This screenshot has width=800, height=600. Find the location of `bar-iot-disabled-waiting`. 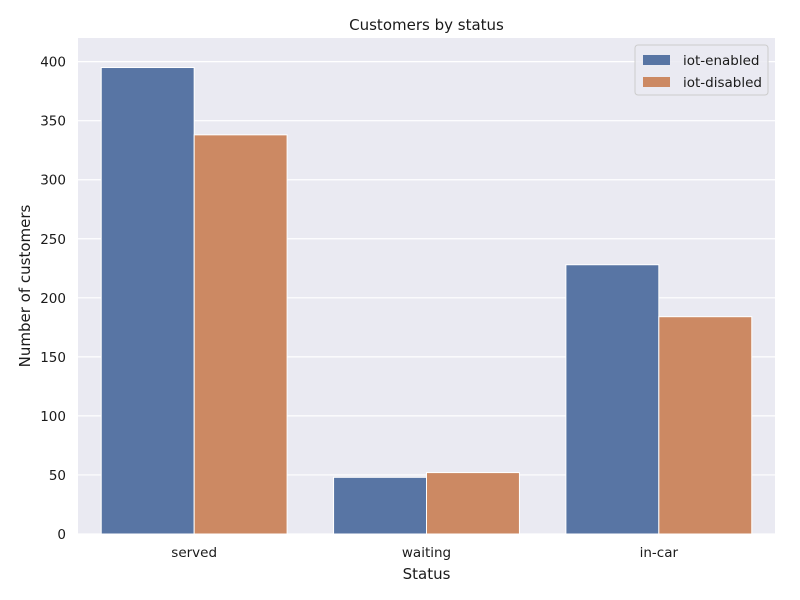

bar-iot-disabled-waiting is located at coordinates (473, 503).